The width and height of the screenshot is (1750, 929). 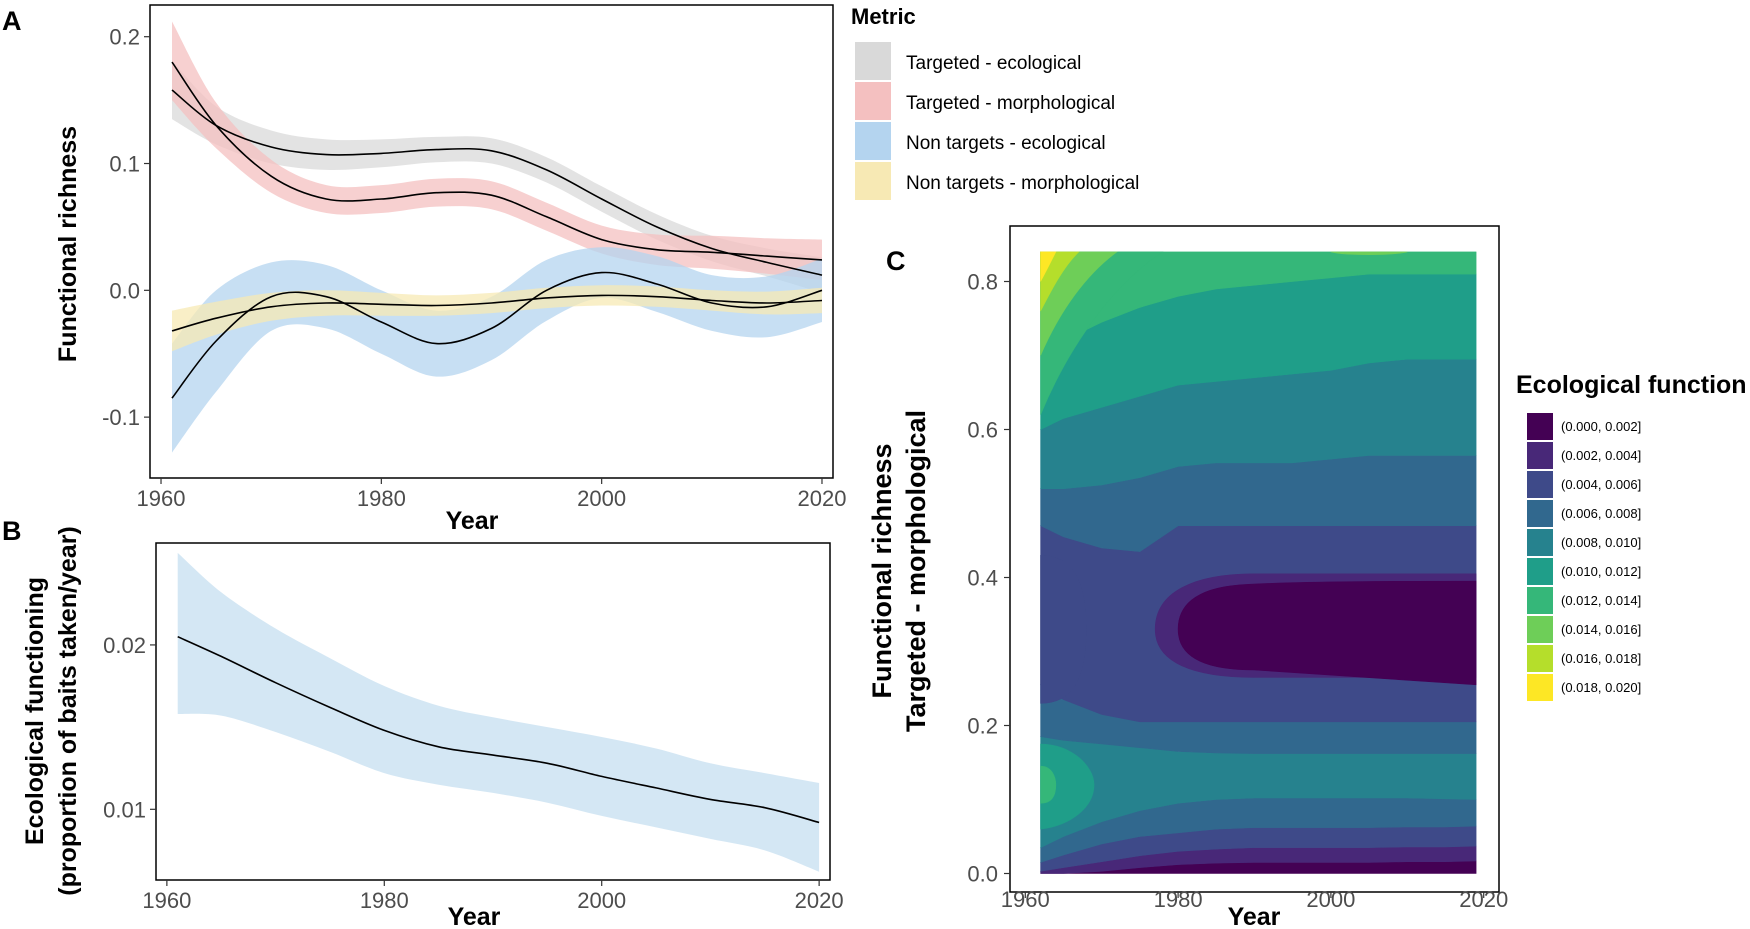 What do you see at coordinates (1254, 916) in the screenshot?
I see `panel-c-x-title: Year` at bounding box center [1254, 916].